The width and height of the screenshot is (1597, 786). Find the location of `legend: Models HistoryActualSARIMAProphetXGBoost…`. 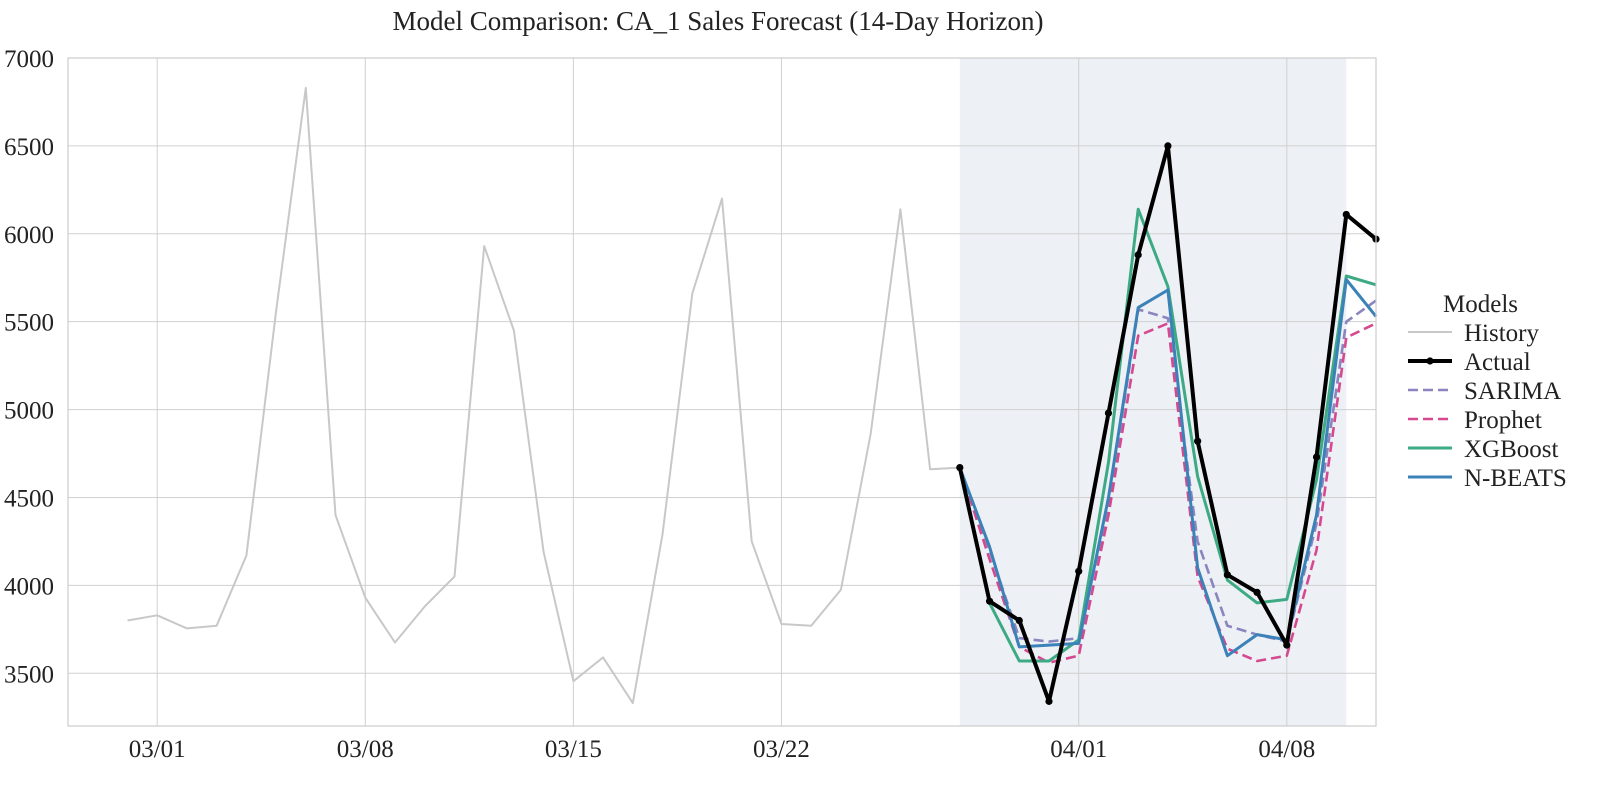

legend: Models HistoryActualSARIMAProphetXGBoost… is located at coordinates (1487, 391).